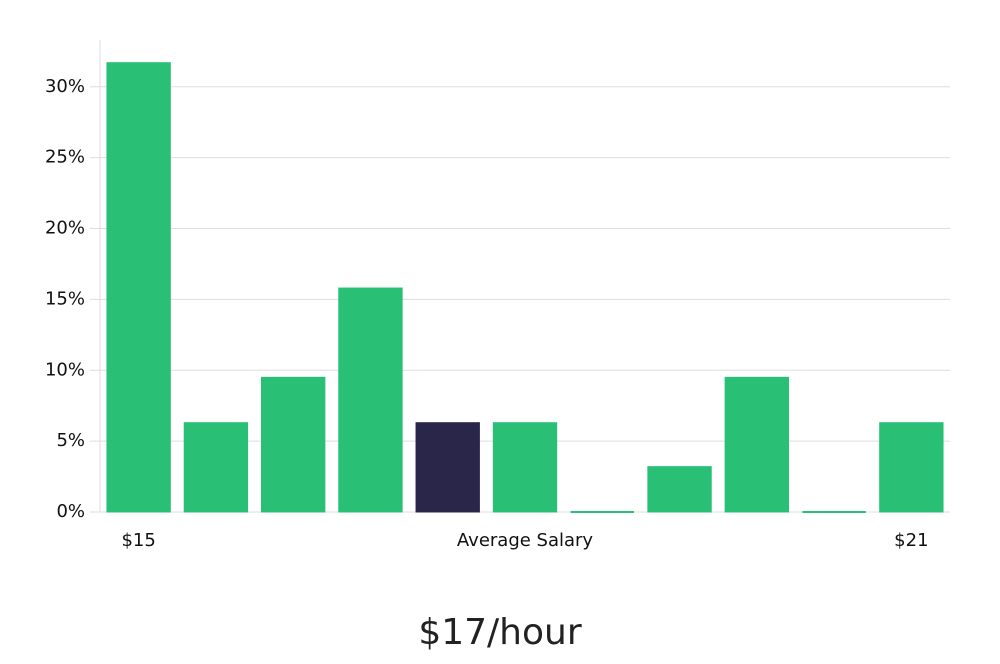 The height and width of the screenshot is (664, 1000). What do you see at coordinates (65, 298) in the screenshot?
I see `y-tick-label: 15%` at bounding box center [65, 298].